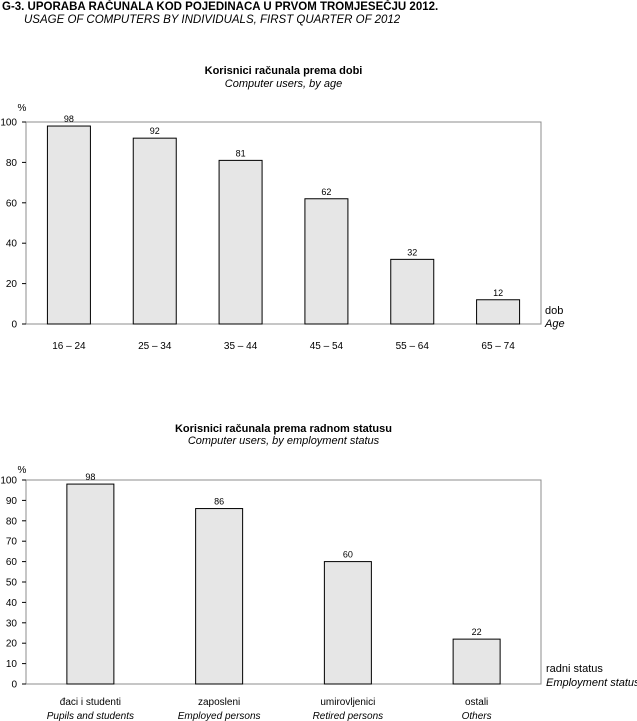 This screenshot has width=637, height=721. Describe the element at coordinates (12, 623) in the screenshot. I see `y-tick-label: 30` at that location.